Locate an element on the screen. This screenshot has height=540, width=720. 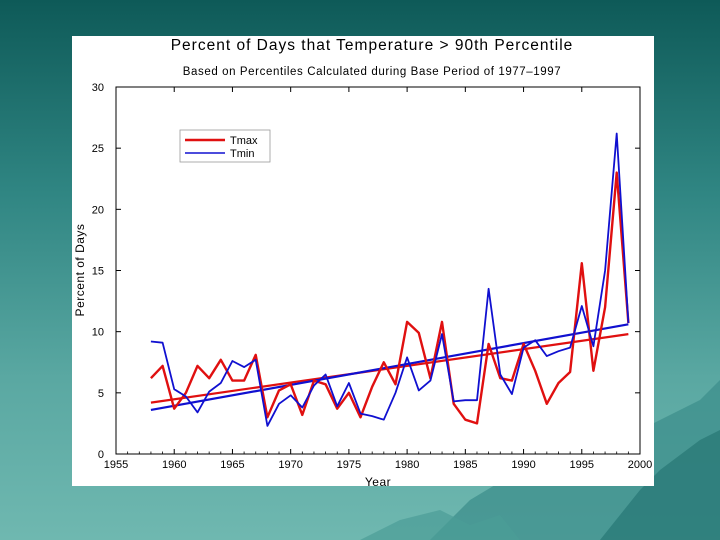
x-tick-label: 1955 is located at coordinates (116, 465).